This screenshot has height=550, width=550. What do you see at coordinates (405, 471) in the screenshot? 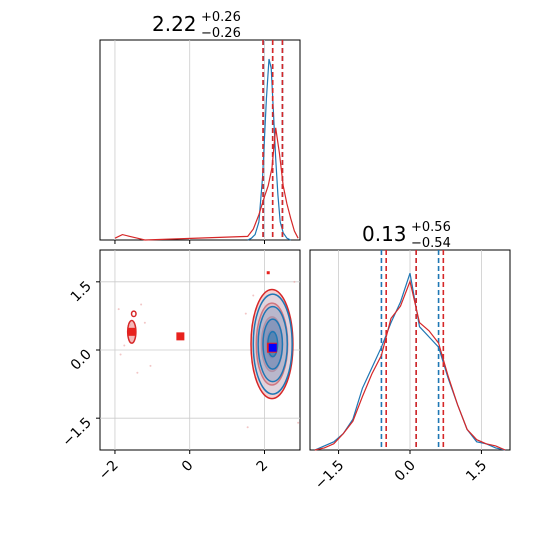
I see `x-tick-label: 0.0` at bounding box center [405, 471].